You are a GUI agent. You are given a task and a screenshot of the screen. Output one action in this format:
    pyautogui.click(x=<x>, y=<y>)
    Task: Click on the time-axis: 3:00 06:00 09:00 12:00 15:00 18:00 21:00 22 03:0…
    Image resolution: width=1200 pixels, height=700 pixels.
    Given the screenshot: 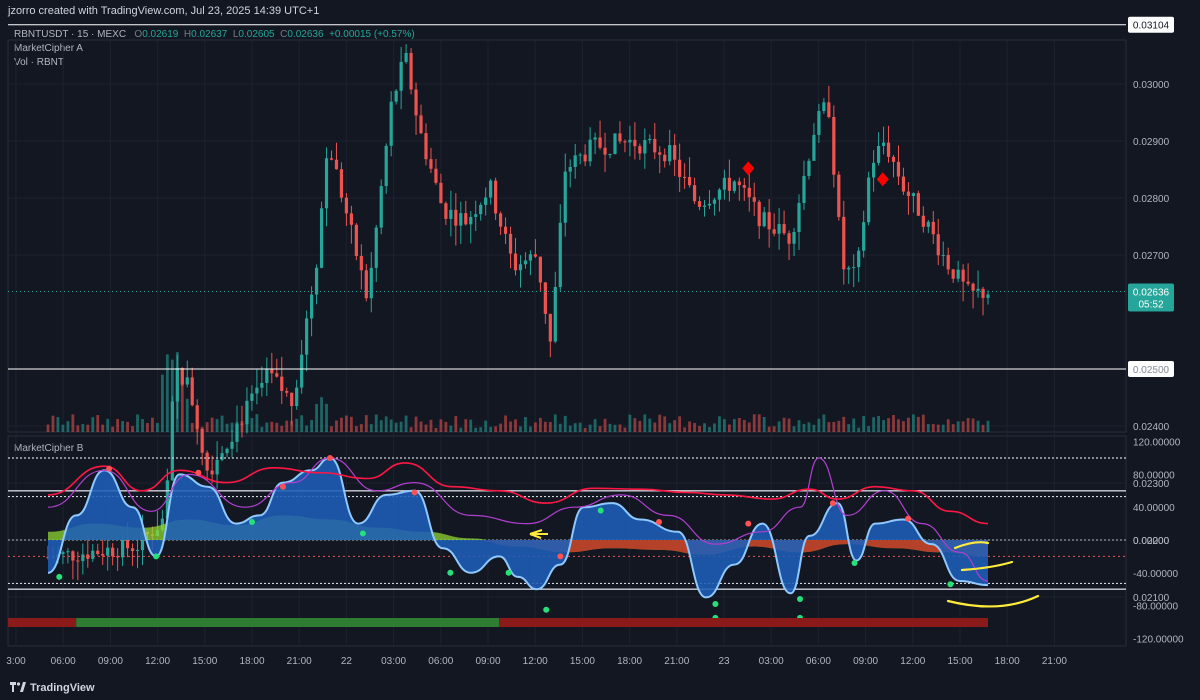 What is the action you would take?
    pyautogui.click(x=536, y=661)
    